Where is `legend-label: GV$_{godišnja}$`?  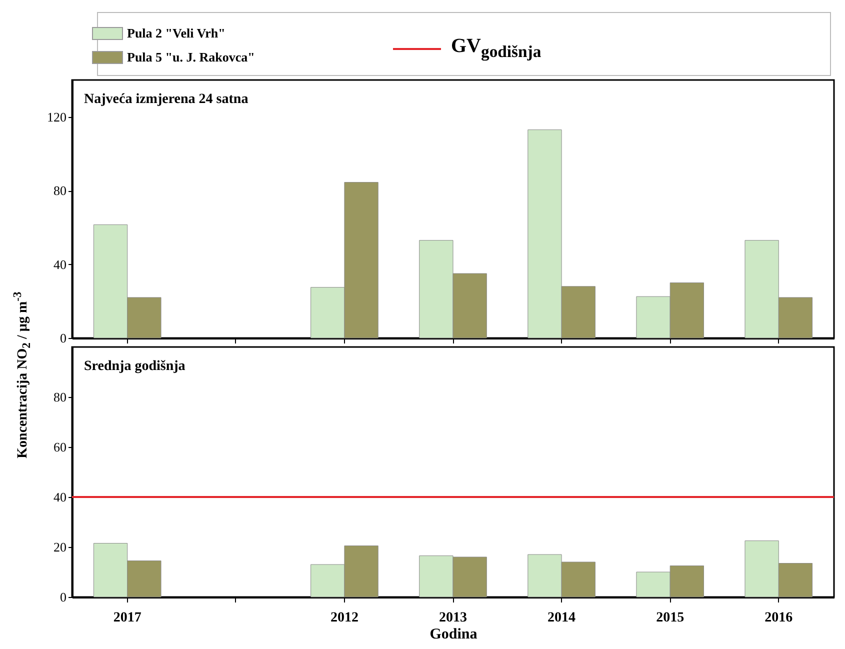 legend-label: GV$_{godišnja}$ is located at coordinates (496, 48).